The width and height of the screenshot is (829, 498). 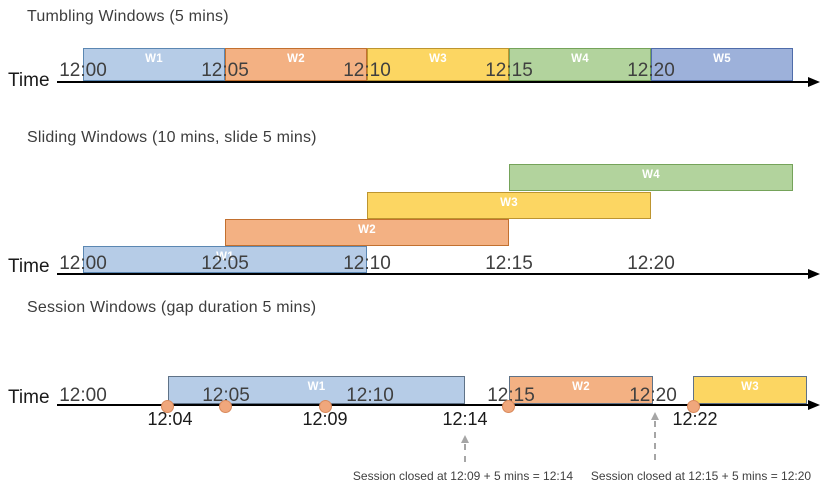 What do you see at coordinates (172, 137) in the screenshot?
I see `sliding-windows-title: Sliding Windows (10 mins, slide 5 mins)` at bounding box center [172, 137].